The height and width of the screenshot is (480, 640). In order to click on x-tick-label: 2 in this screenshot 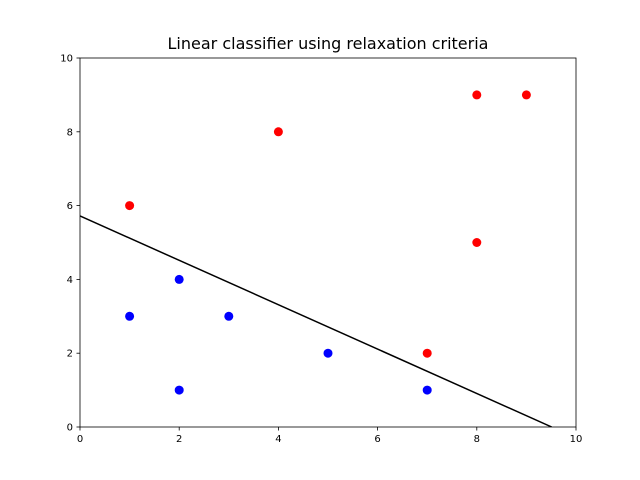, I will do `click(179, 439)`.